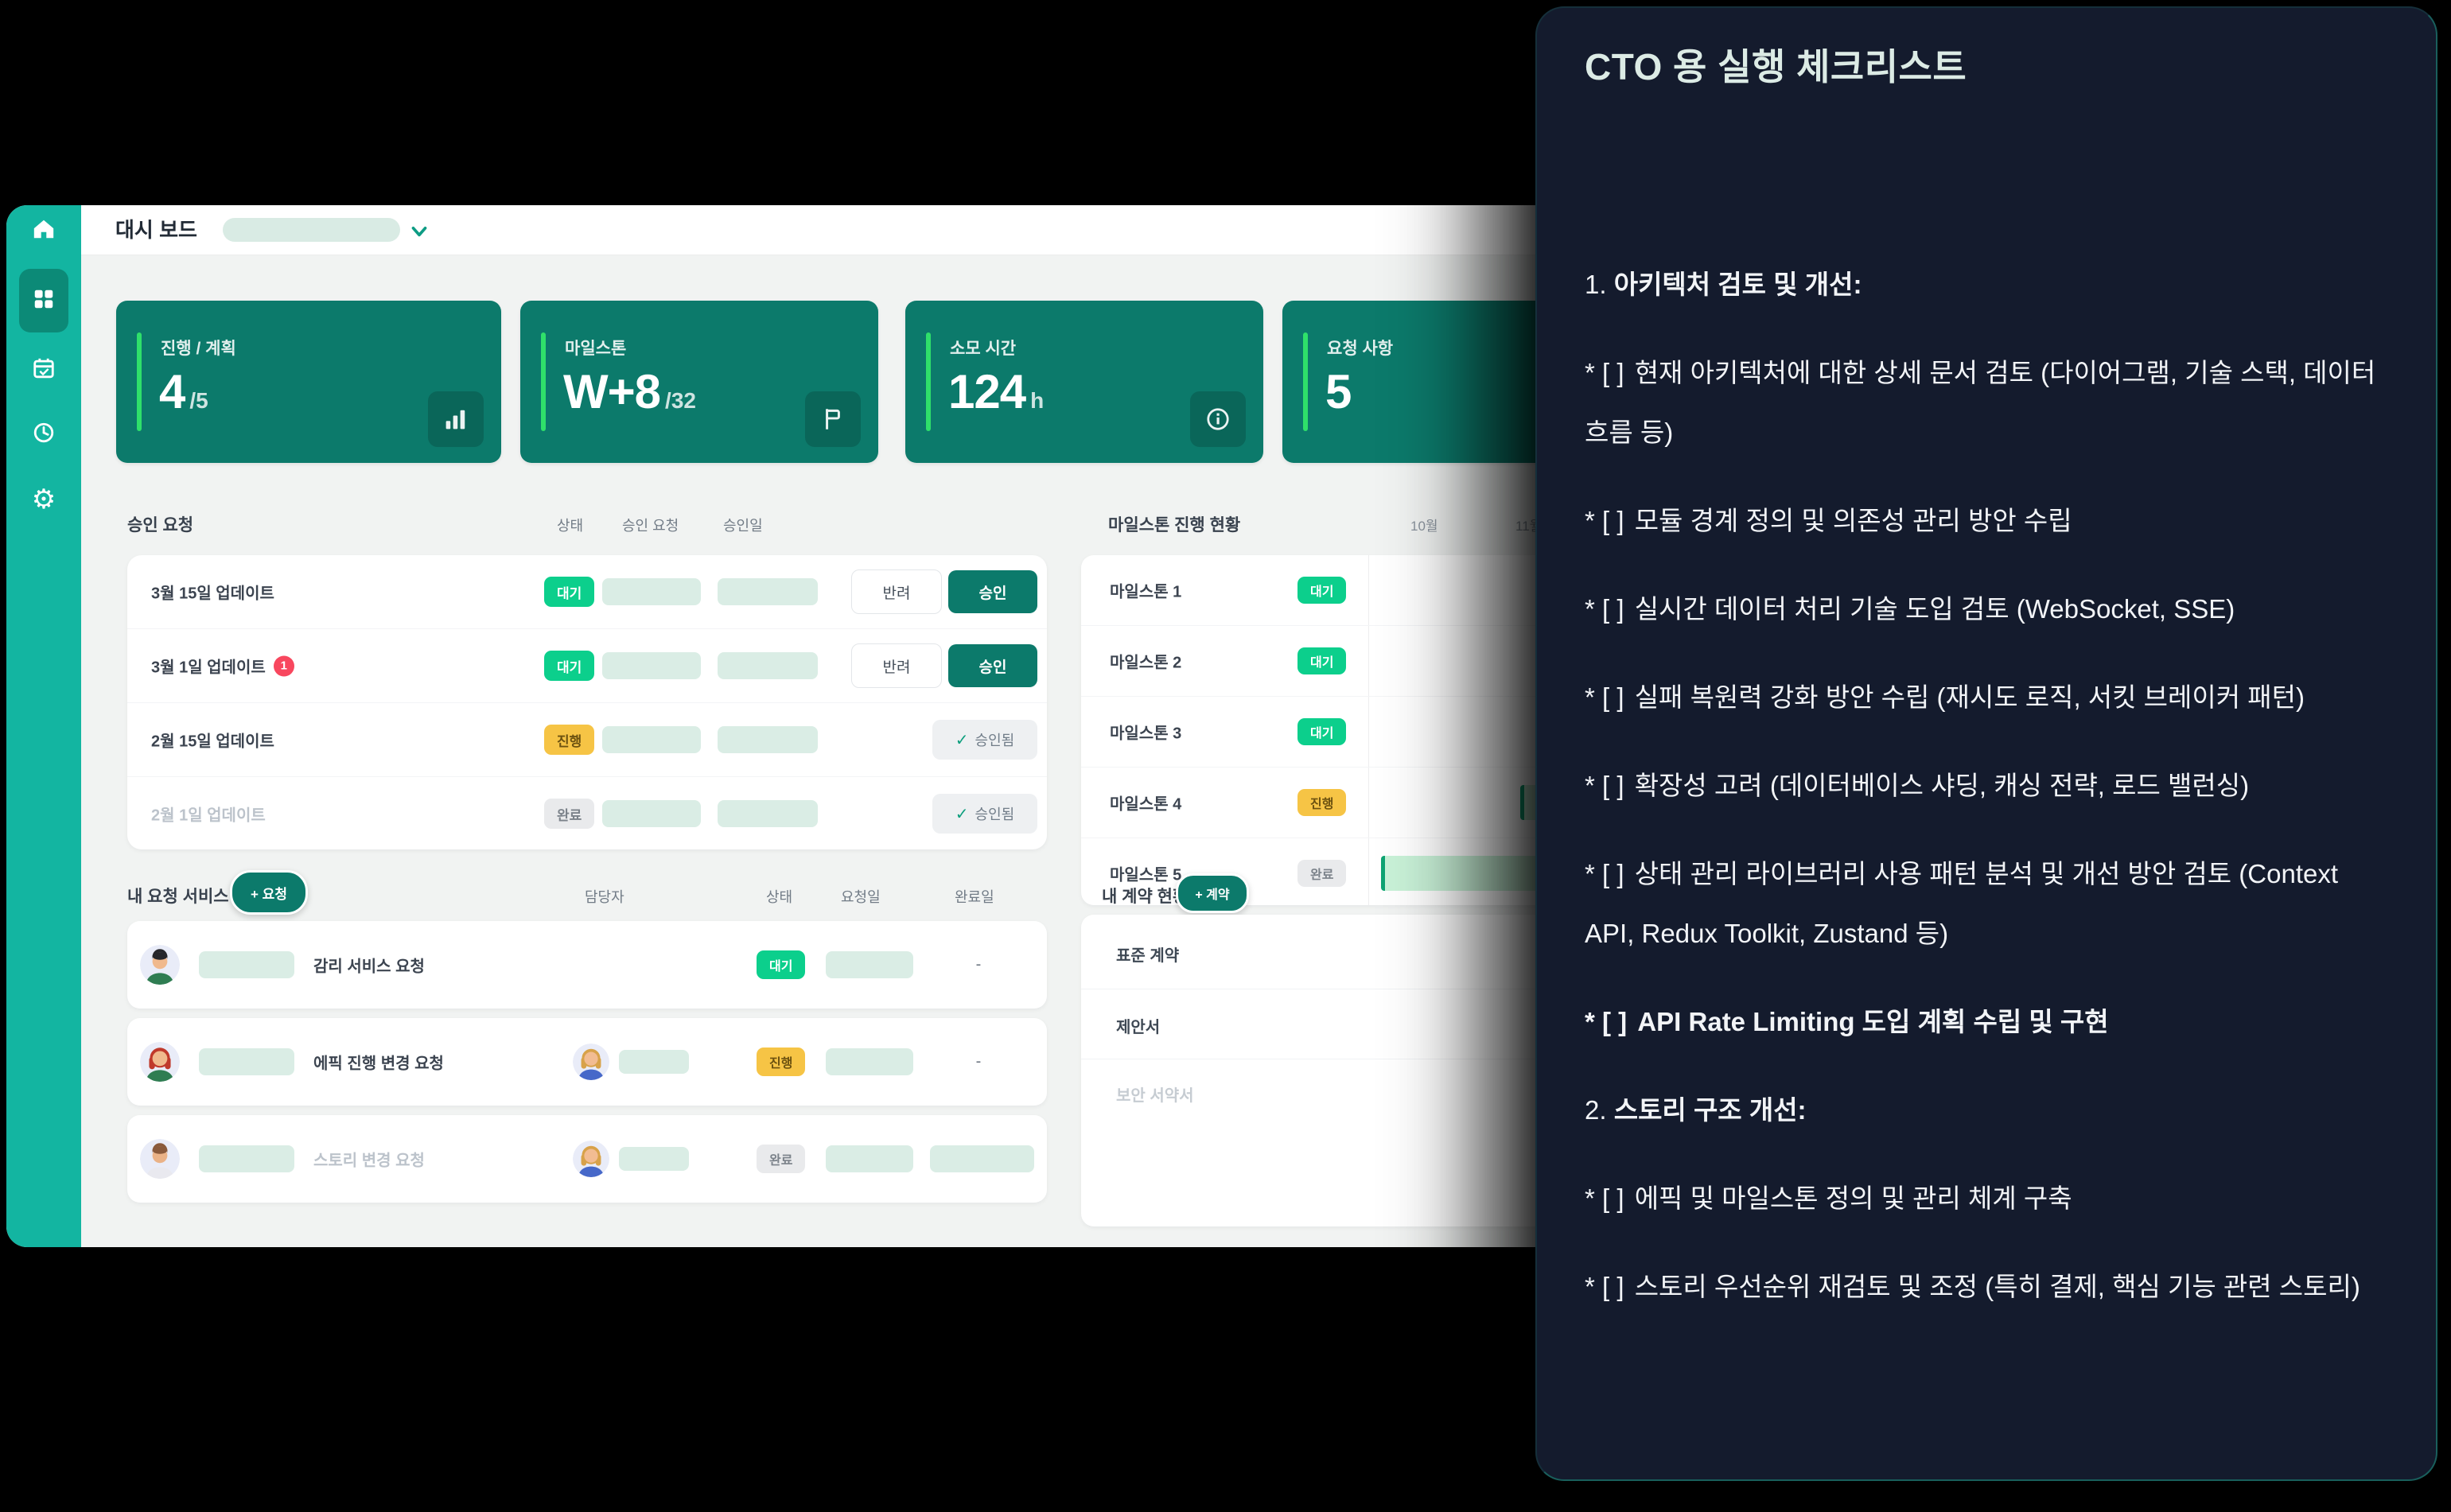  What do you see at coordinates (209, 668) in the screenshot?
I see `approval-request-text: 3월 1일 업데이트` at bounding box center [209, 668].